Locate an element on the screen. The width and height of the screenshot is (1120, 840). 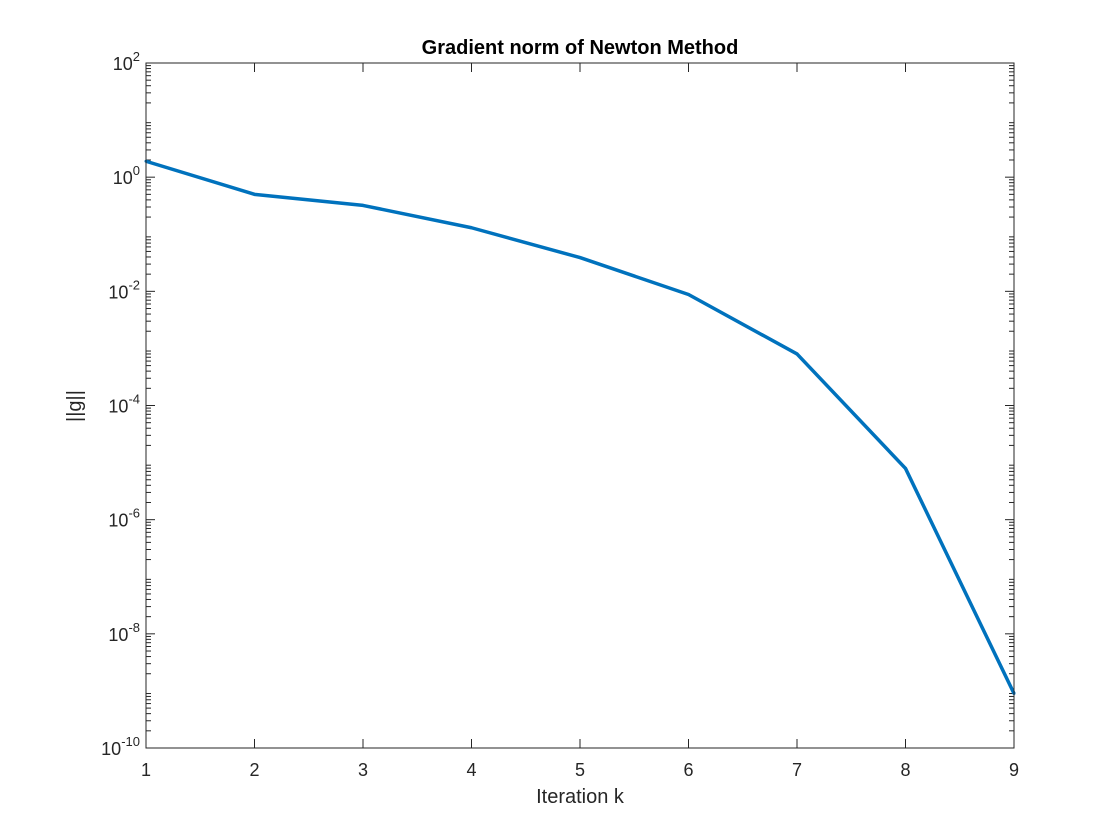
y-tick-label: 10⁻⁴ is located at coordinates (124, 404).